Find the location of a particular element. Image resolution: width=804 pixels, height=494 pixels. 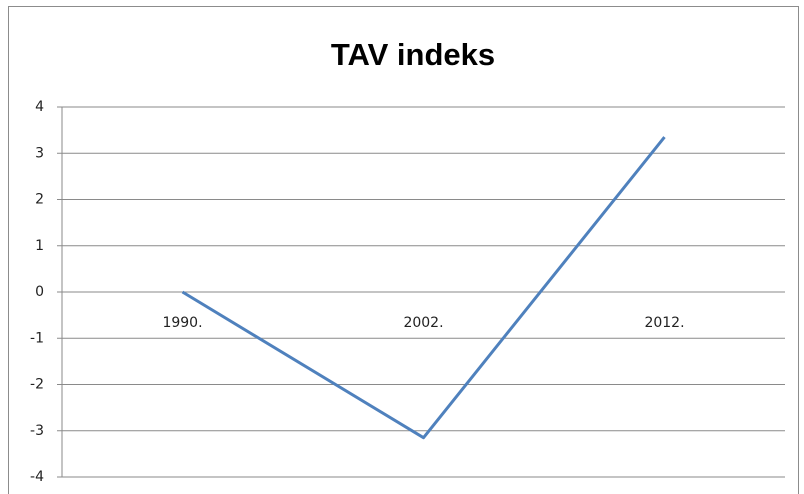

y-tick-label: 0 is located at coordinates (39, 292).